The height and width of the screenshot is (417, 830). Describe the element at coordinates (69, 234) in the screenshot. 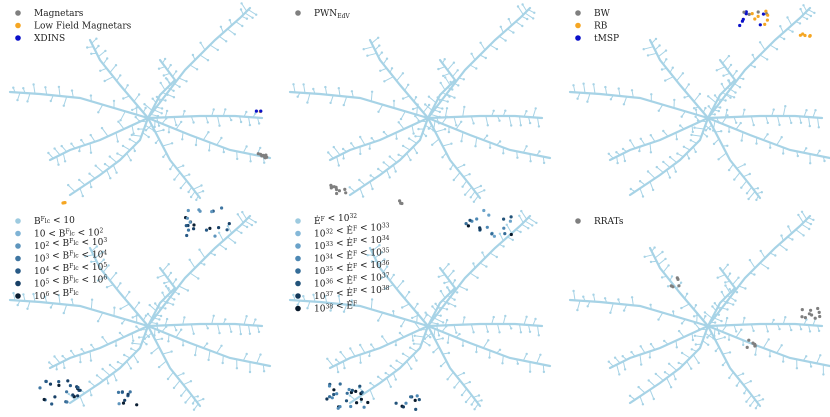

I see `legend-label: 10 < BFlc < 102` at that location.